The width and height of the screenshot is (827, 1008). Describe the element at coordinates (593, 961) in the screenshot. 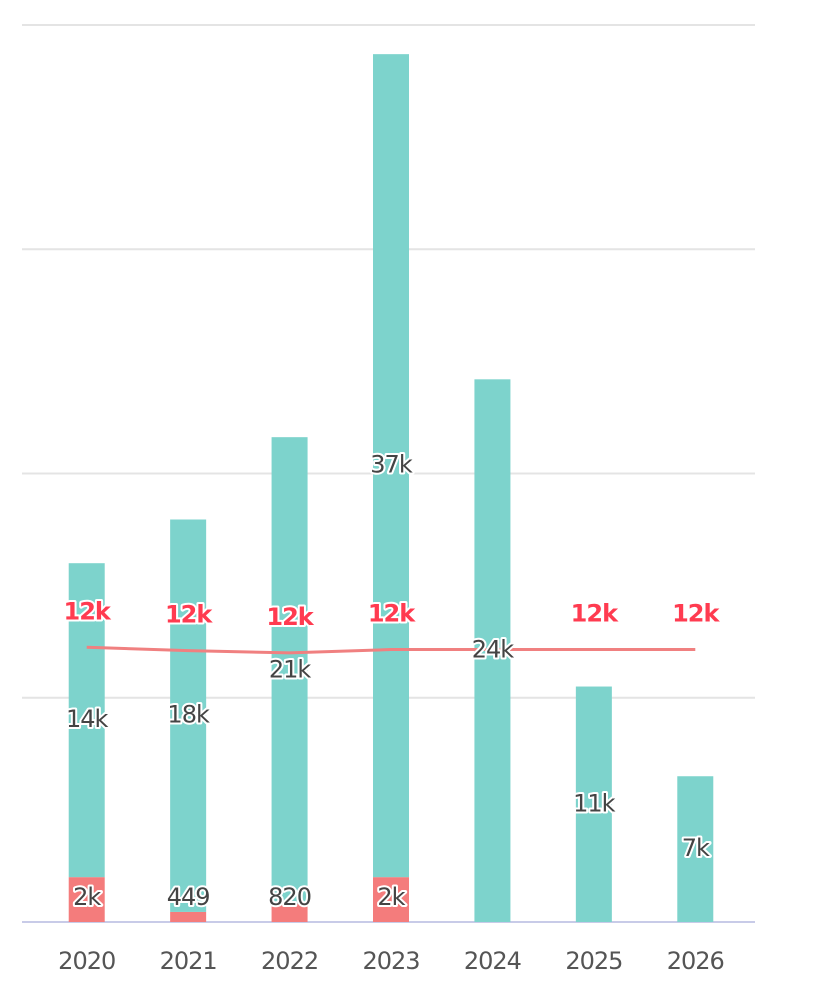

I see `x-tick-label: 2025` at that location.